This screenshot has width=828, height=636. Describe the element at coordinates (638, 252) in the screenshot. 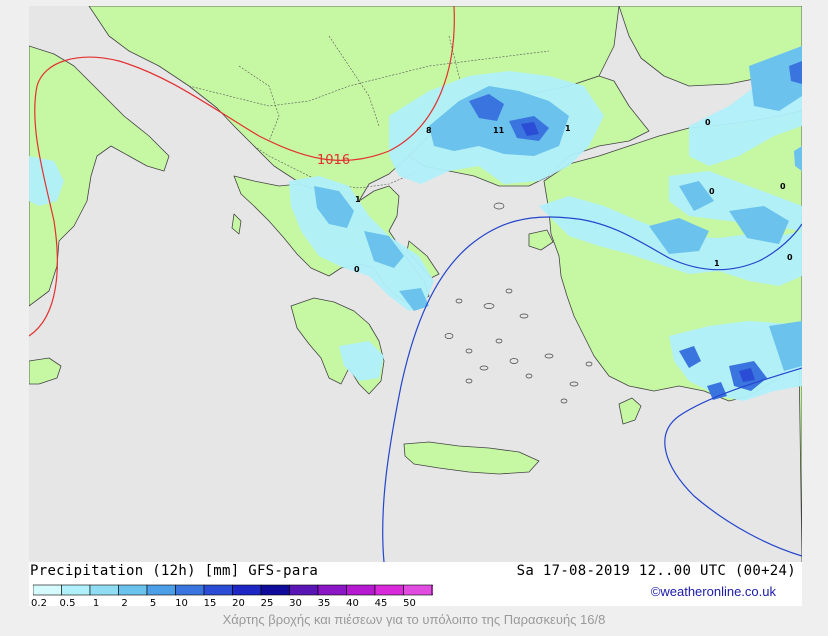

I see `precip-very-heavy` at that location.